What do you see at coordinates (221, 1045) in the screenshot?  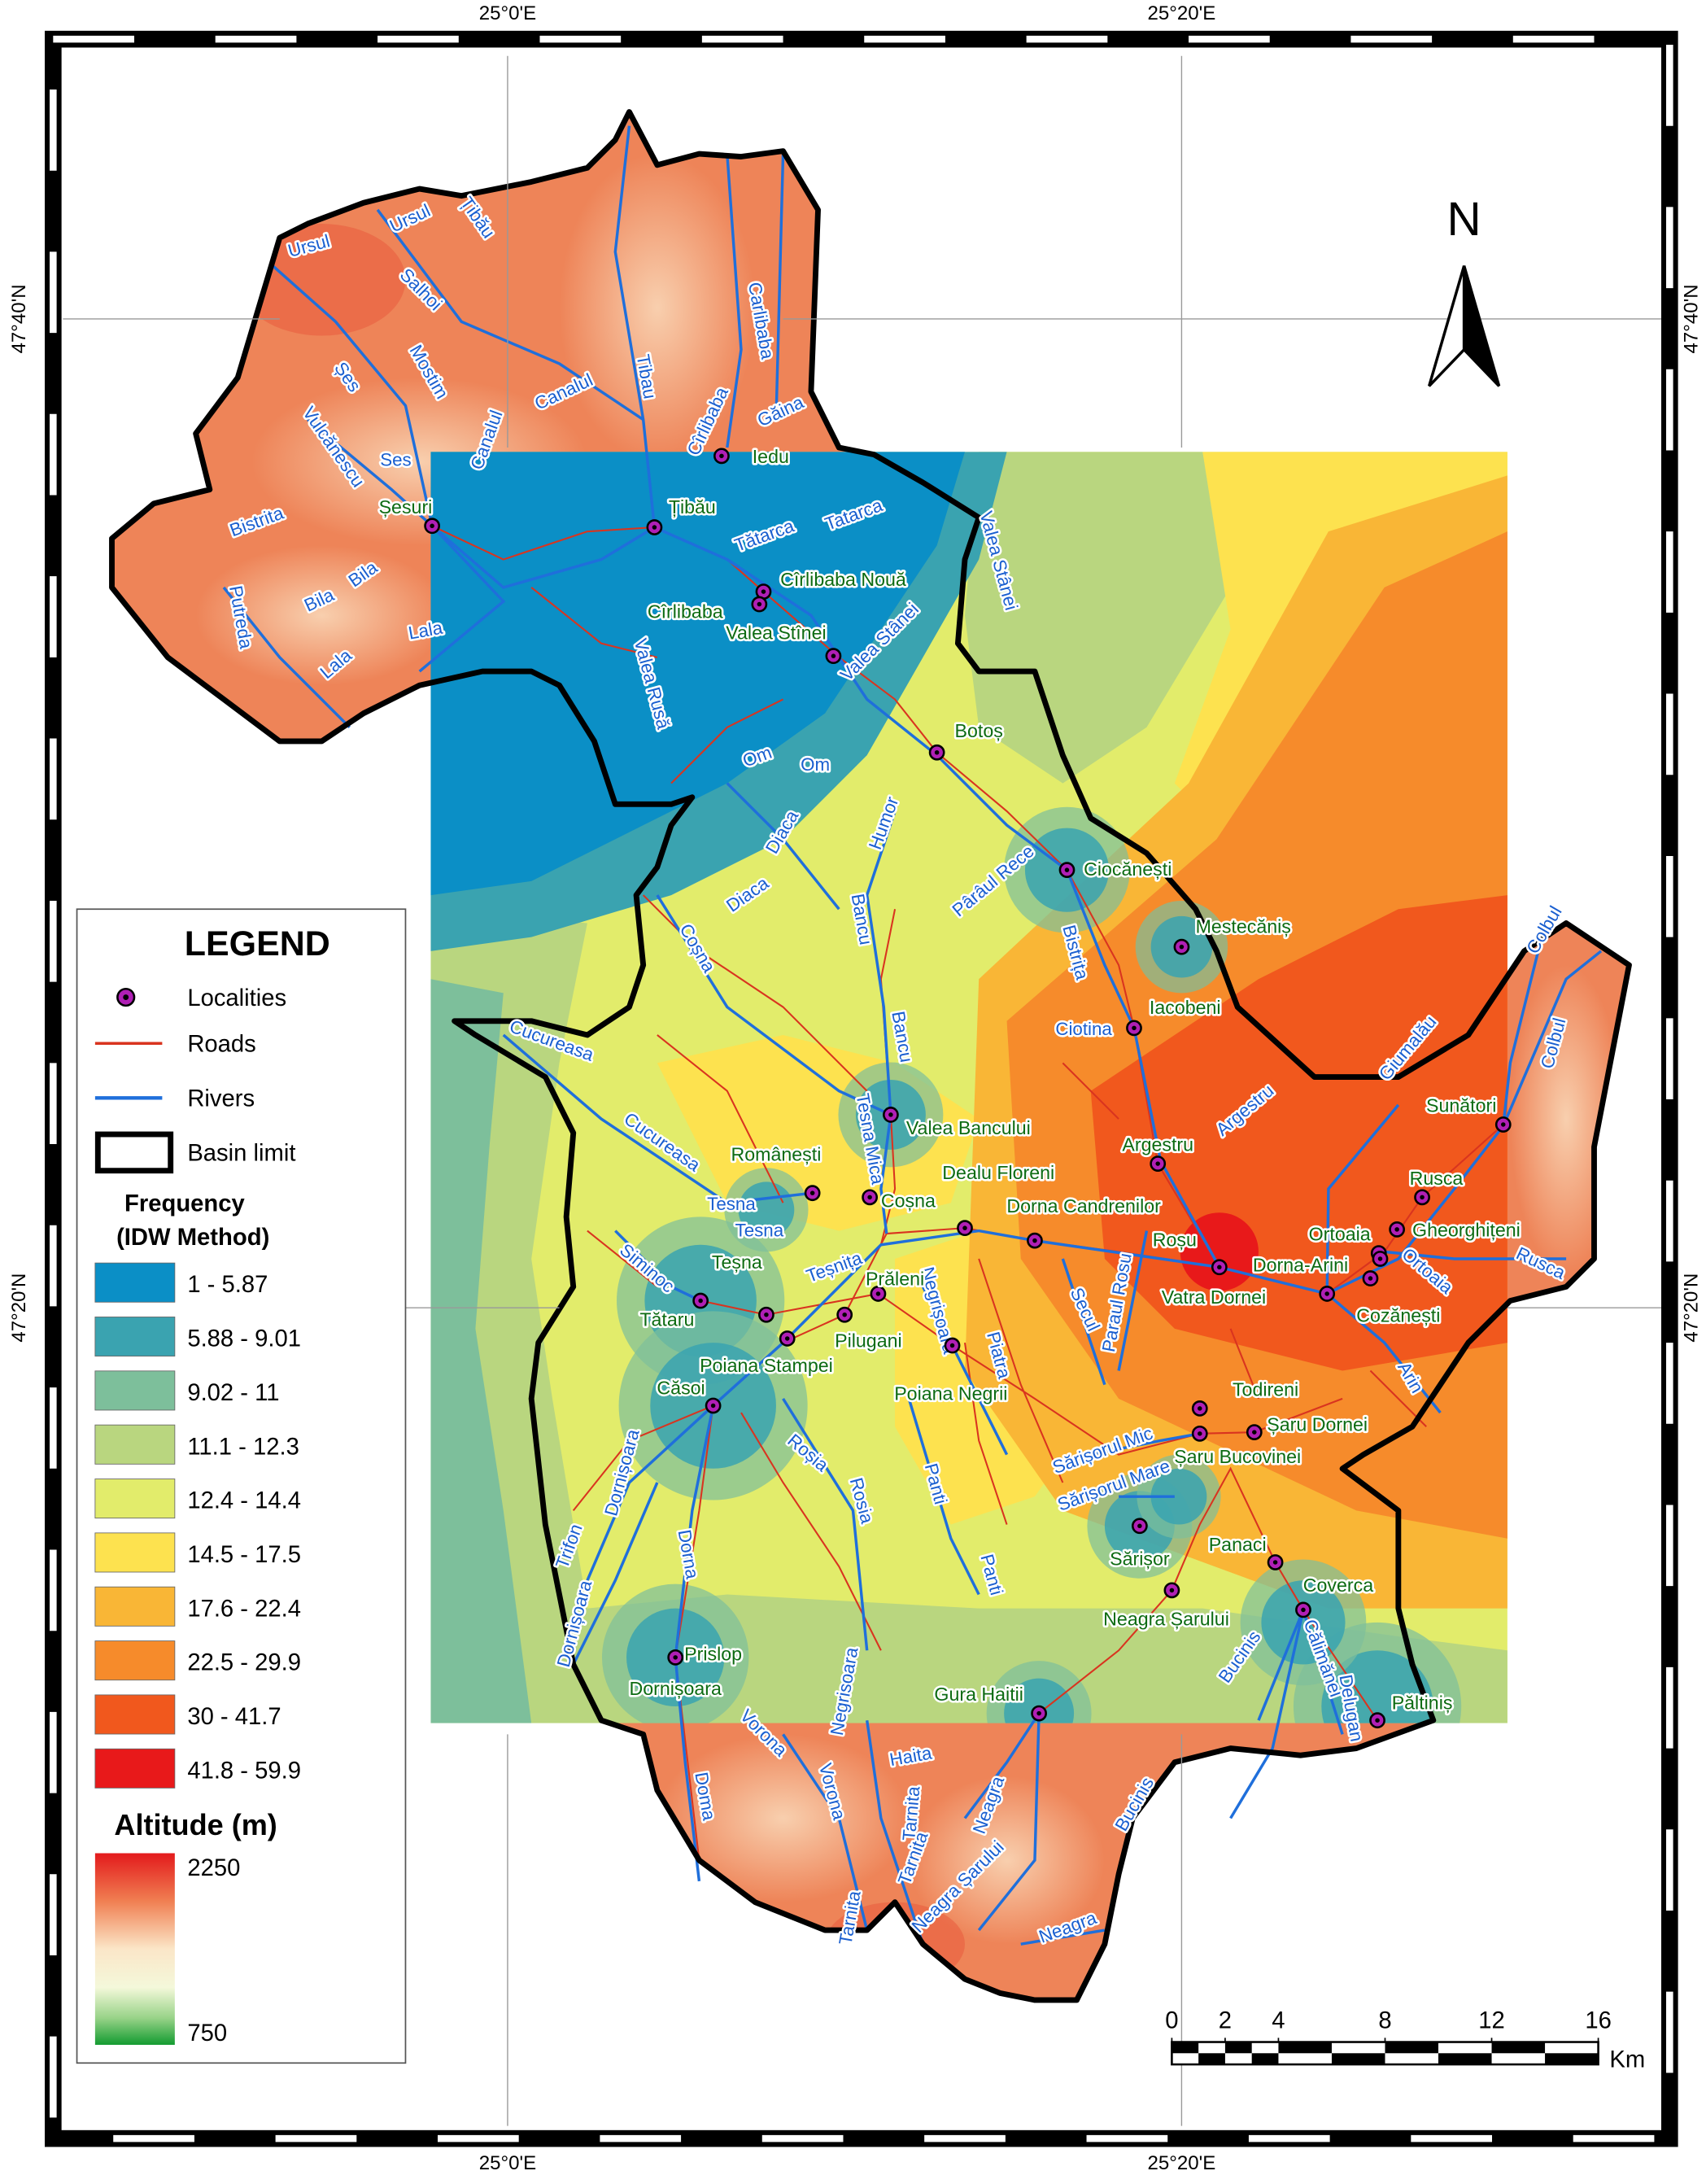 I see `legend-item: Roads` at bounding box center [221, 1045].